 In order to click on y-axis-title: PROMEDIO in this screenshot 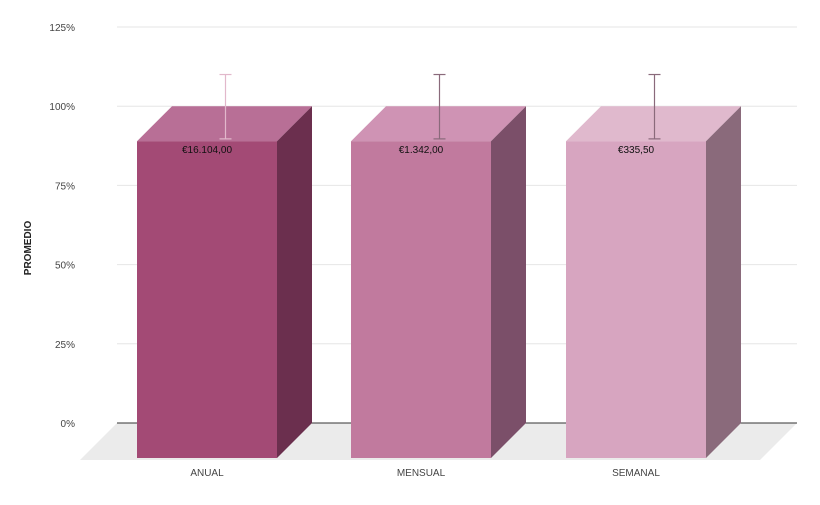, I will do `click(28, 248)`.